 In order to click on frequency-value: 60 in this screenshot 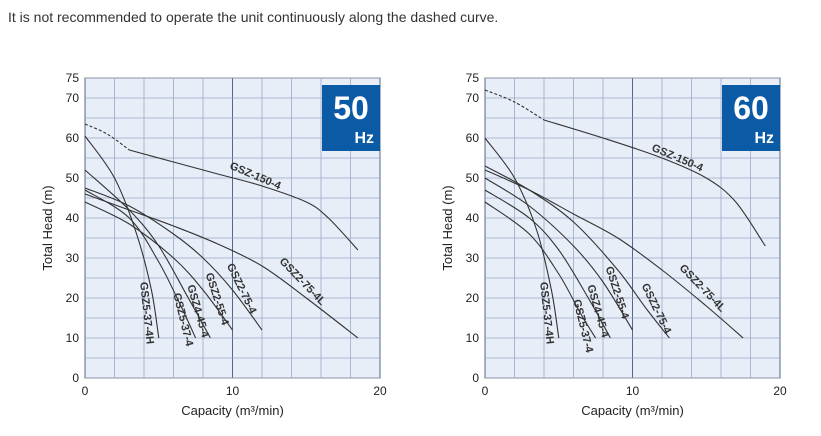, I will do `click(751, 108)`.